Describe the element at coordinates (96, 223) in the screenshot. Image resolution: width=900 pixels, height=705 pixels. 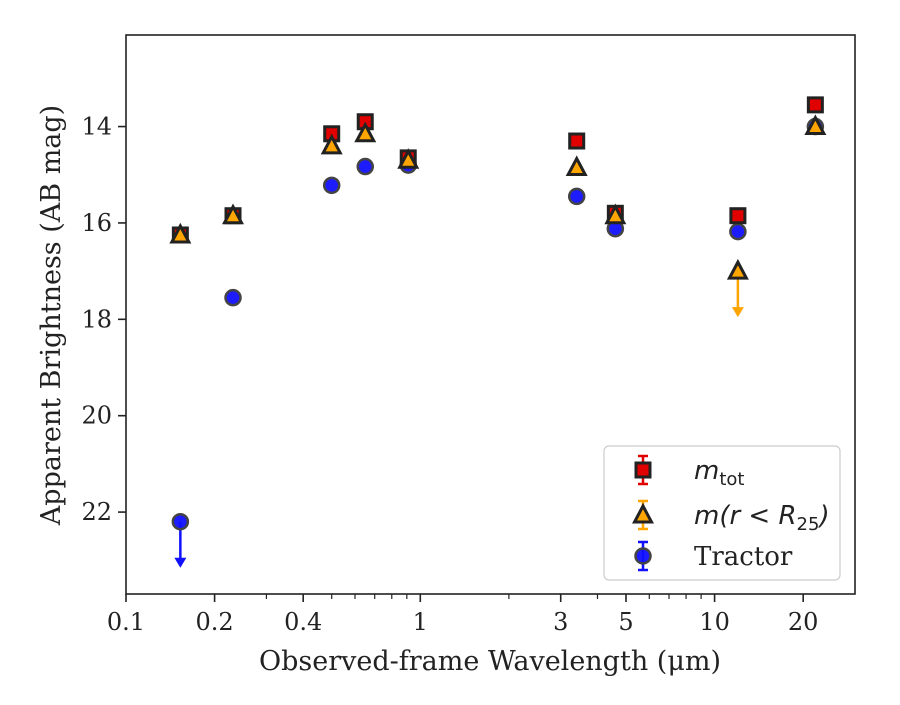
I see `y-tick-label: 16` at that location.